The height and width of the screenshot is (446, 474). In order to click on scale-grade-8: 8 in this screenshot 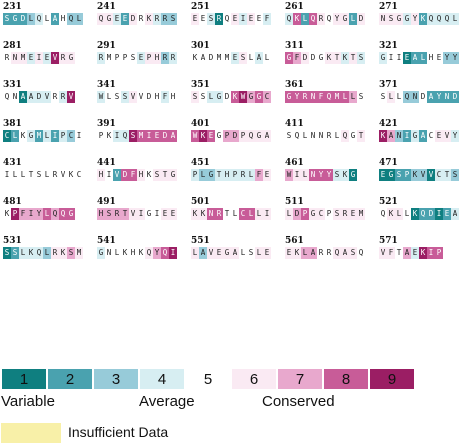, I will do `click(346, 379)`.